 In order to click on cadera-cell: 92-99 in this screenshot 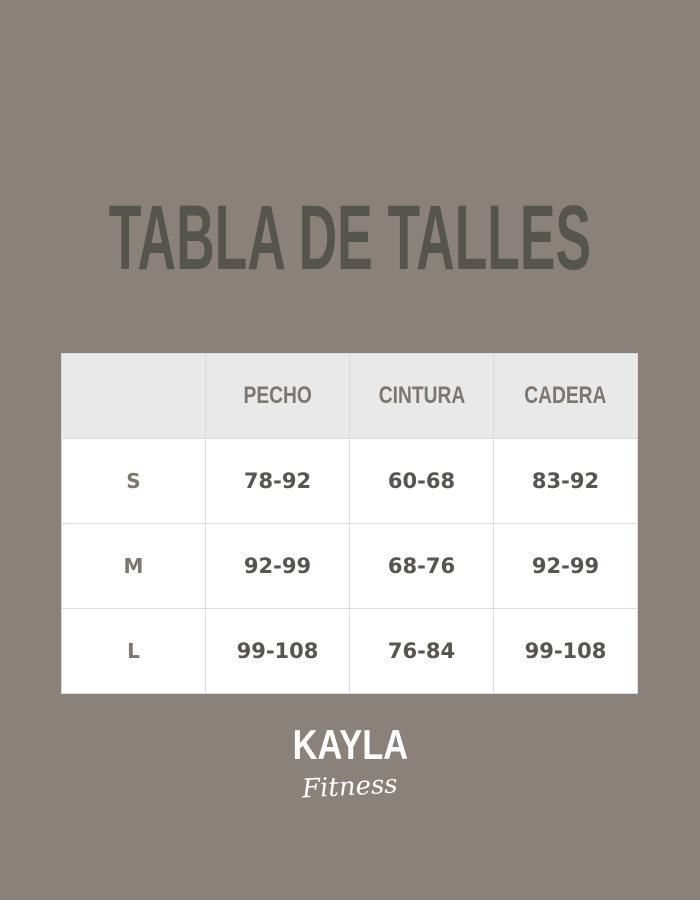, I will do `click(565, 566)`.